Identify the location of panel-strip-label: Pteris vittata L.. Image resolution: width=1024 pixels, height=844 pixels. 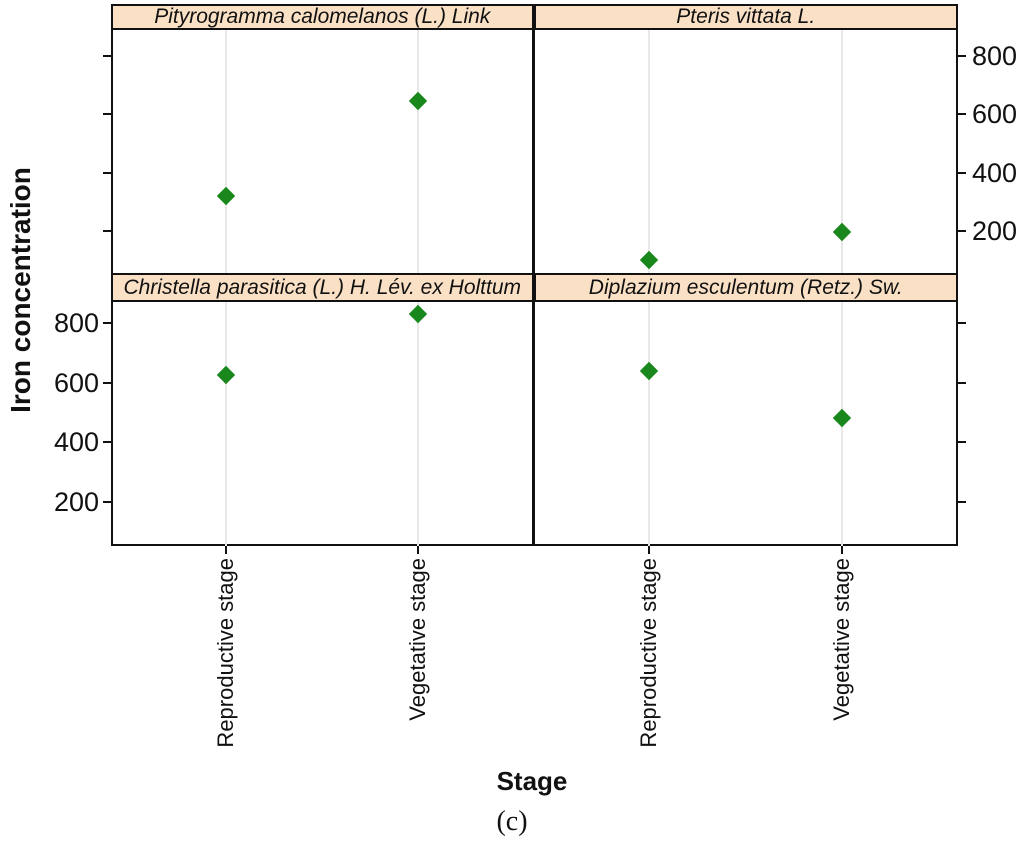
(746, 17).